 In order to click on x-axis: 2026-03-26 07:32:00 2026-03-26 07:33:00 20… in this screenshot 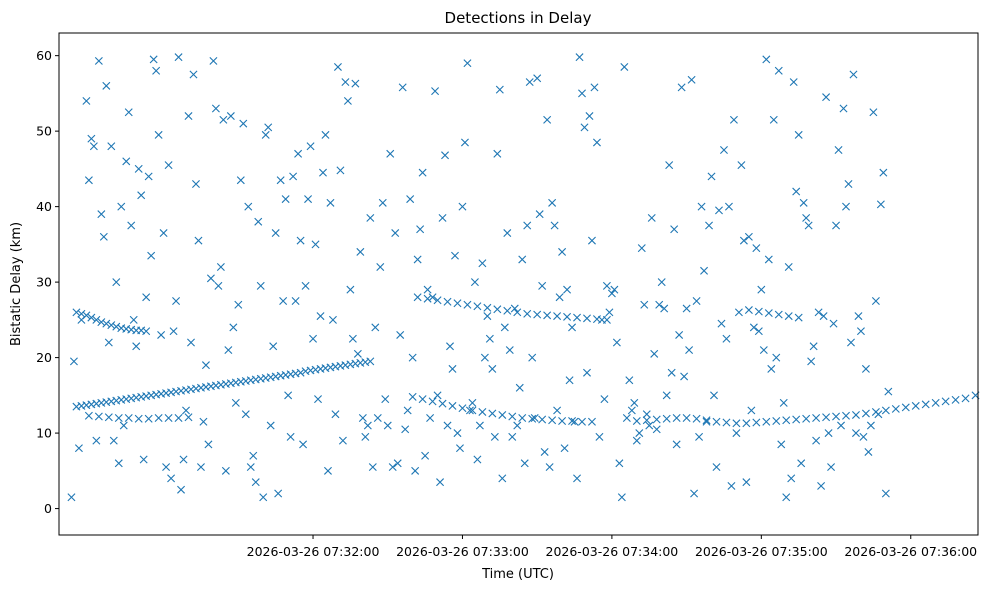, I will do `click(612, 547)`.